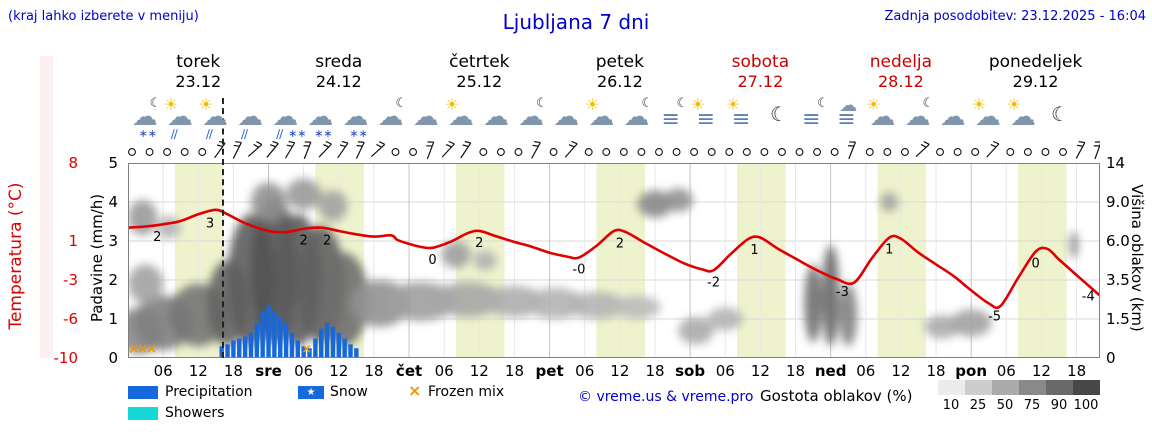  I want to click on temperature-tick: 8, so click(73, 163).